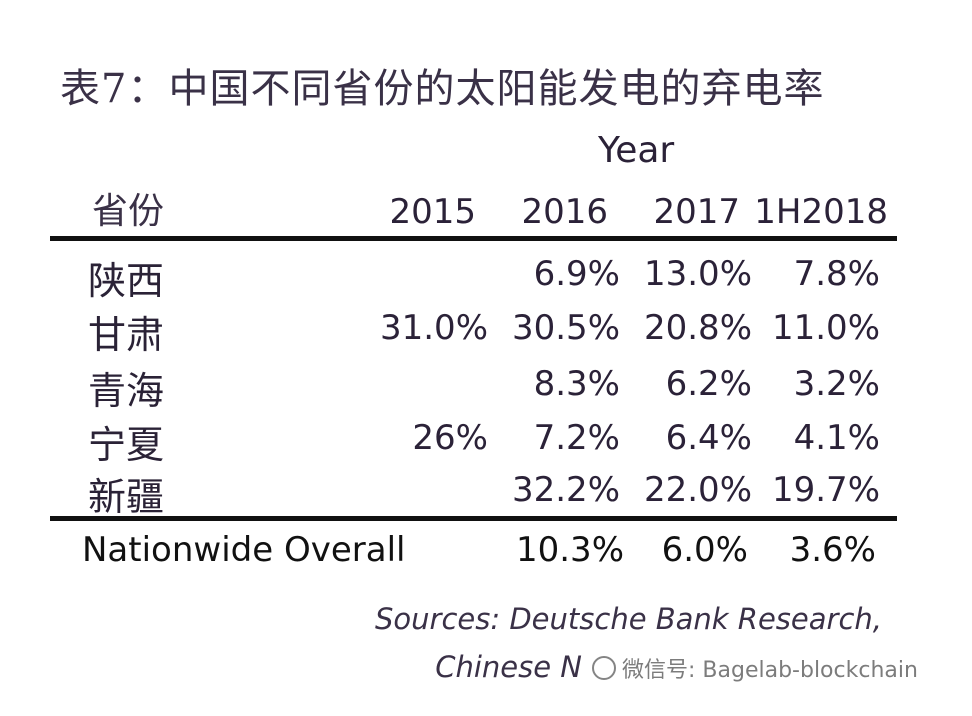 This screenshot has width=972, height=716. Describe the element at coordinates (433, 328) in the screenshot. I see `value-2015: 31.0%` at that location.